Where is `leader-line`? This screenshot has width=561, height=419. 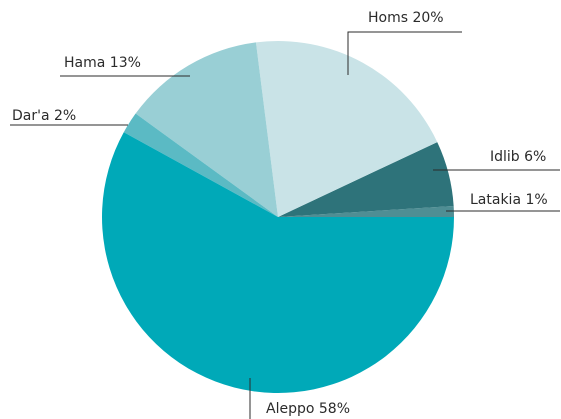
leader-line is located at coordinates (404, 53).